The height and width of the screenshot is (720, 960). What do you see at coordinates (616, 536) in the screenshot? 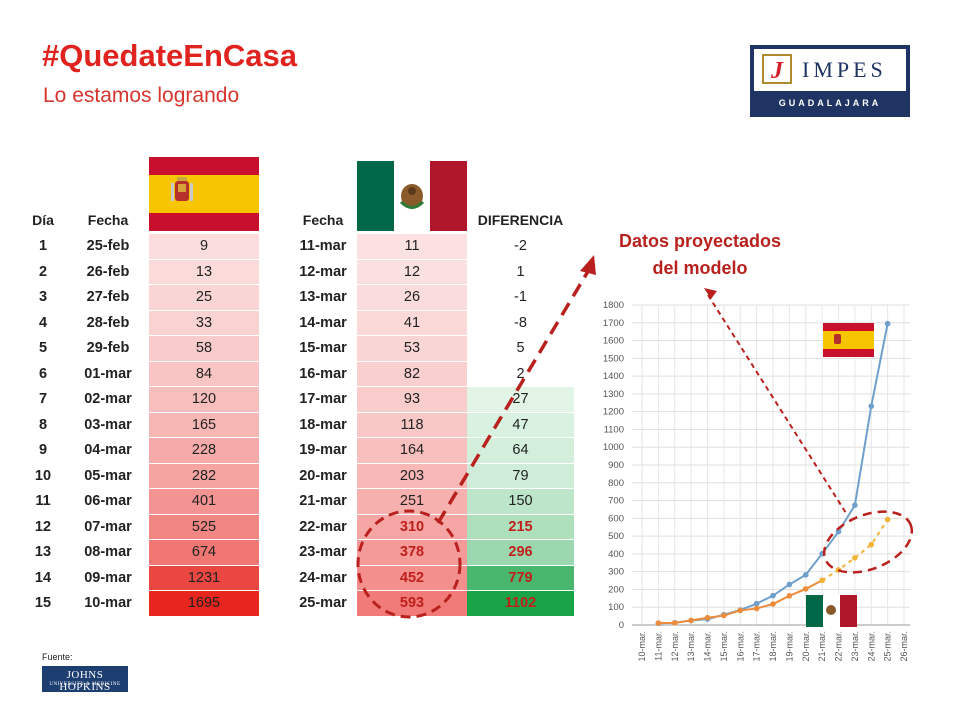
I see `y-tick-label: 500` at bounding box center [616, 536].